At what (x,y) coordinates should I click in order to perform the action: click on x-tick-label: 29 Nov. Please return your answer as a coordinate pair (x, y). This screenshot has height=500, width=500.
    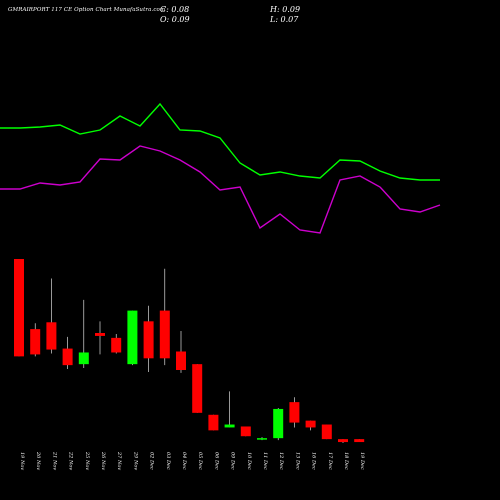
    Looking at the image, I should click on (135, 460).